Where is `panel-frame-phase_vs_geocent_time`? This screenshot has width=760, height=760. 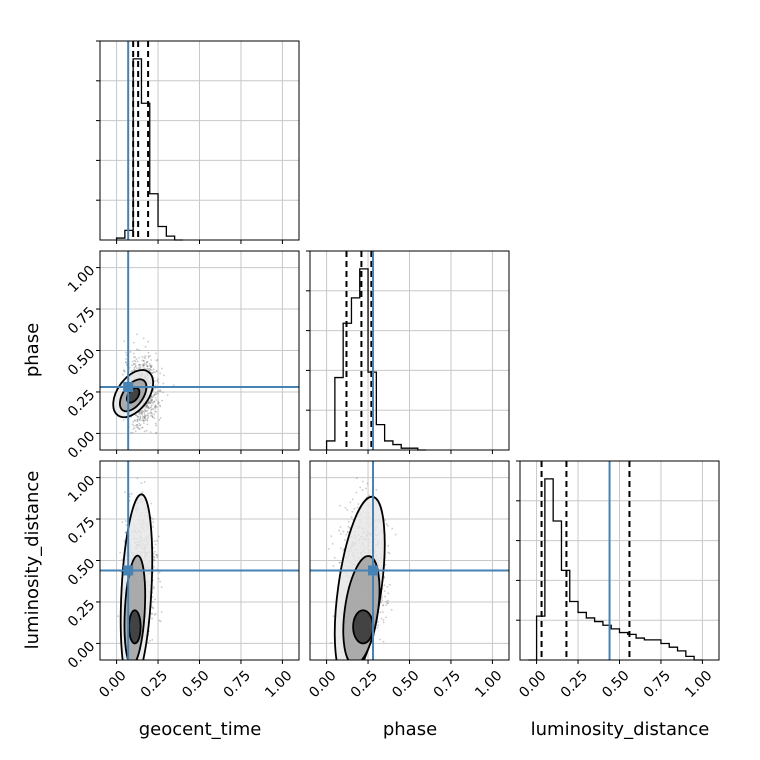 panel-frame-phase_vs_geocent_time is located at coordinates (199, 350).